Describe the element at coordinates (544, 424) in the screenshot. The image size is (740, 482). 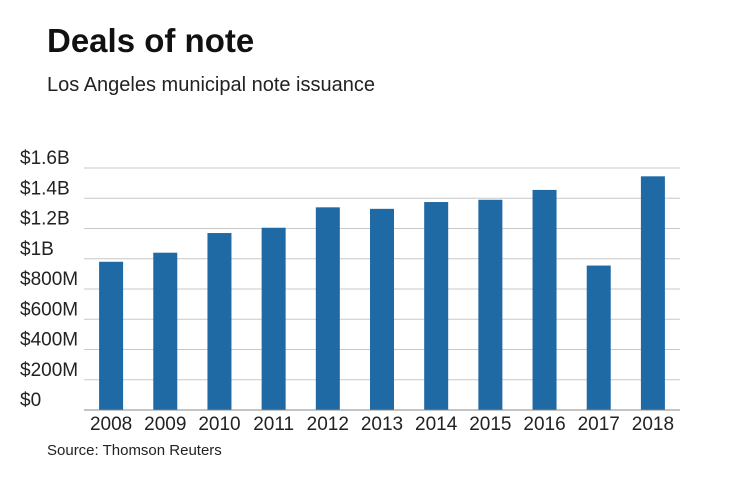
I see `x-tick-label: 2016` at that location.